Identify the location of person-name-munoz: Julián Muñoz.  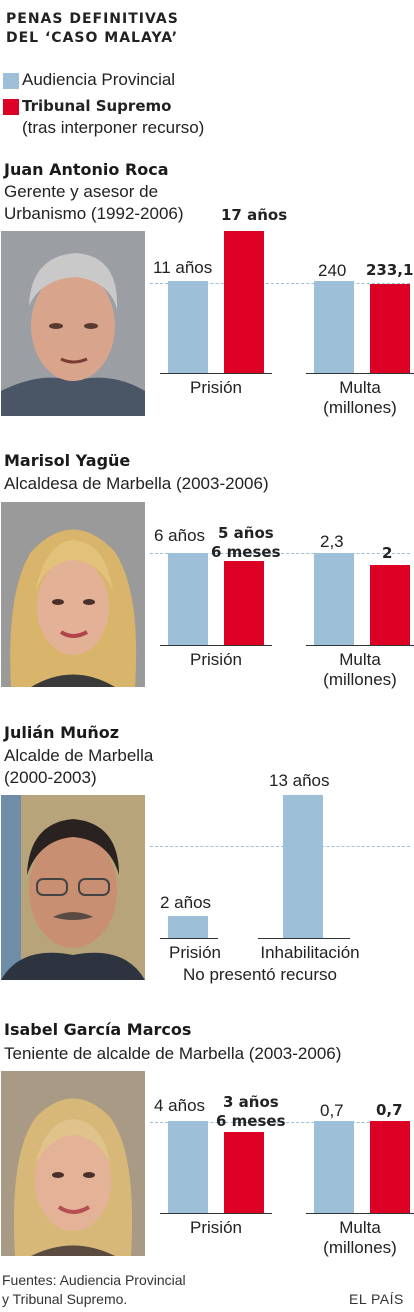
(62, 732).